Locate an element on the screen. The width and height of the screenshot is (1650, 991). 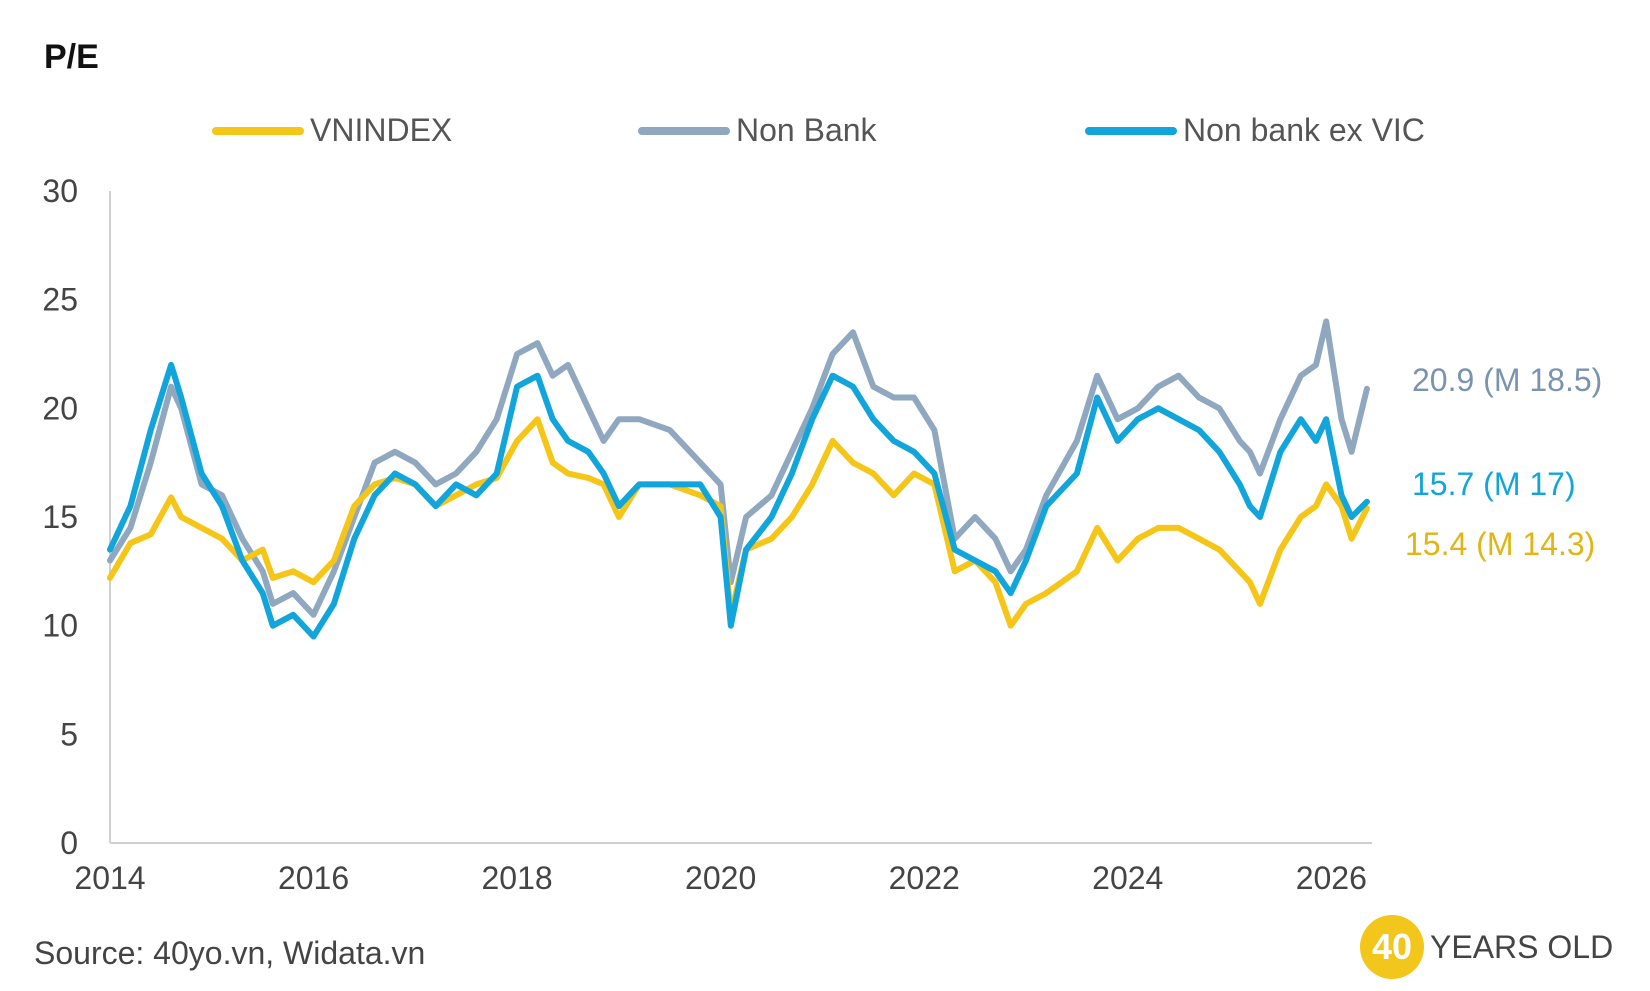
logo: 40 YEARS OLD is located at coordinates (1486, 947).